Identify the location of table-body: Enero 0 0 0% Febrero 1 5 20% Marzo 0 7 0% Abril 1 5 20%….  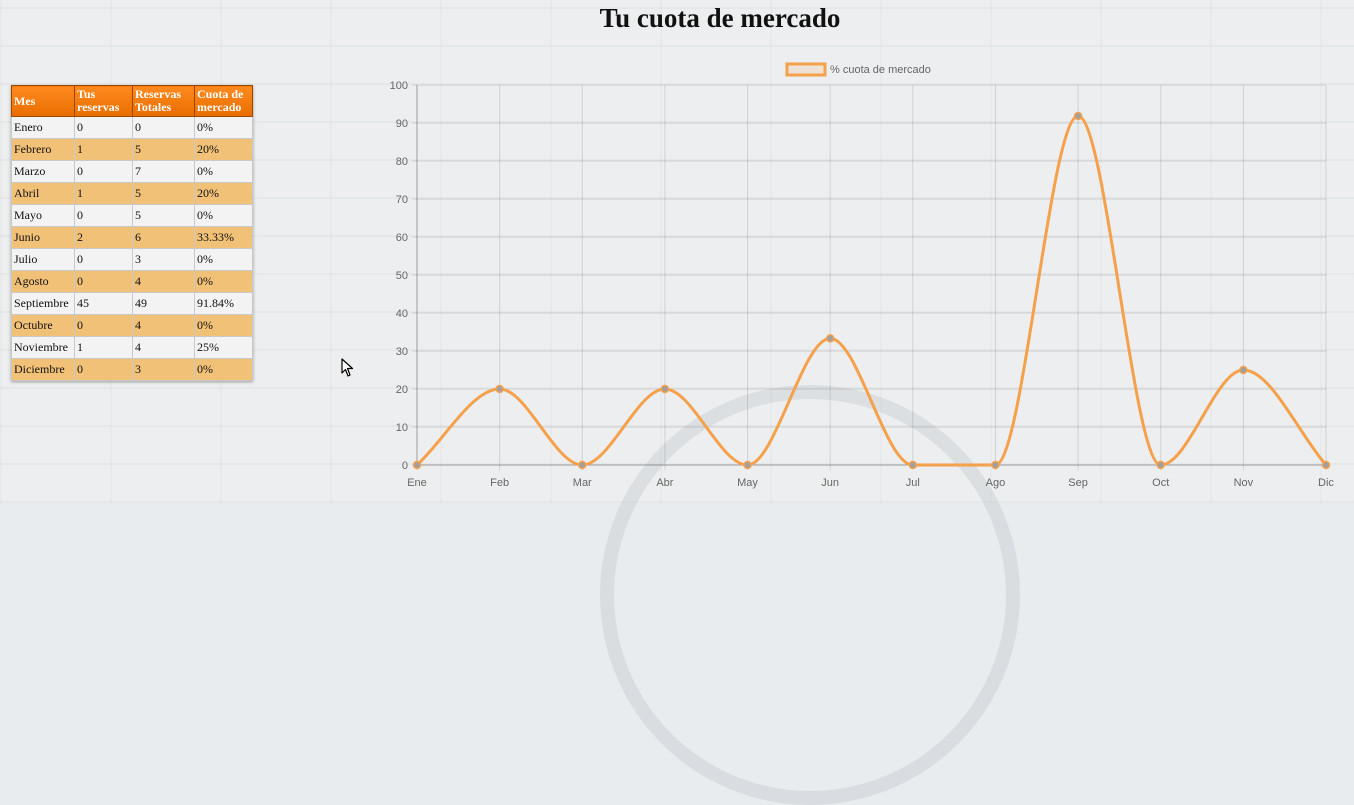
(132, 248).